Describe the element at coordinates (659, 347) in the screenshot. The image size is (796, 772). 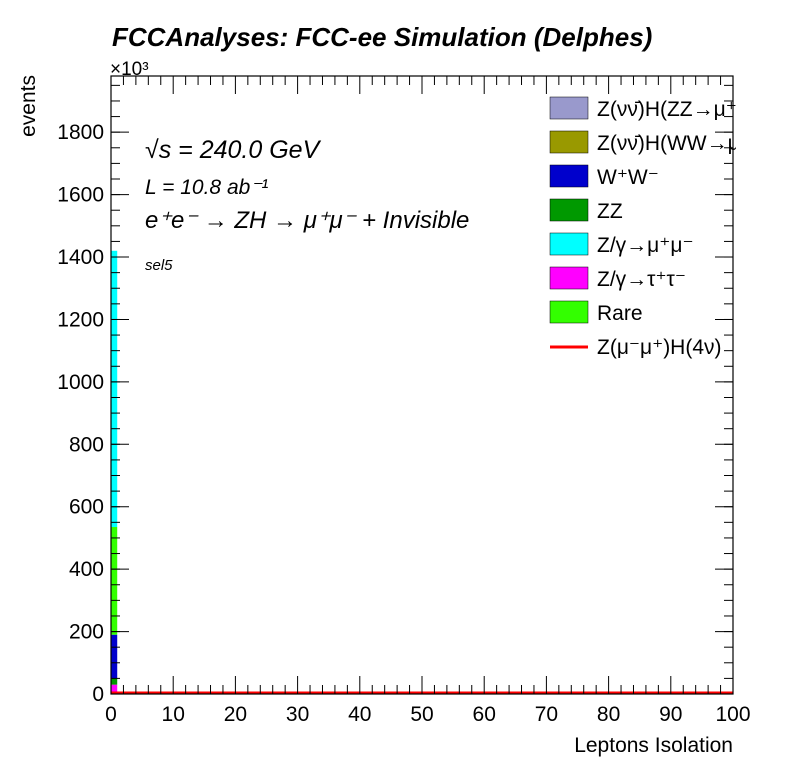
I see `legend-label: Z(μ⁻μ⁺)H(4ν)` at that location.